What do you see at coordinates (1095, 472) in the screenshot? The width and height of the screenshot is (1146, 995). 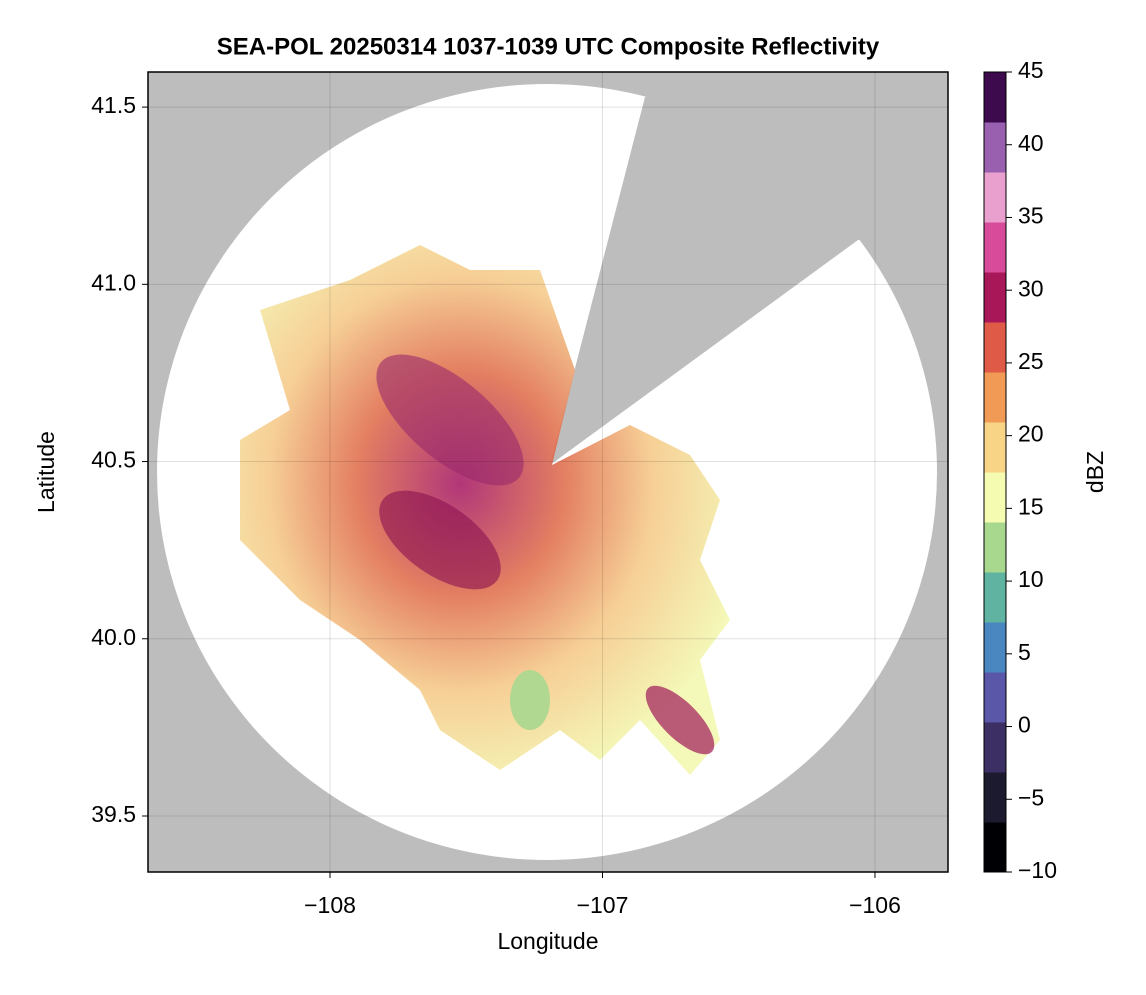 I see `colorbar-label: dBZ` at bounding box center [1095, 472].